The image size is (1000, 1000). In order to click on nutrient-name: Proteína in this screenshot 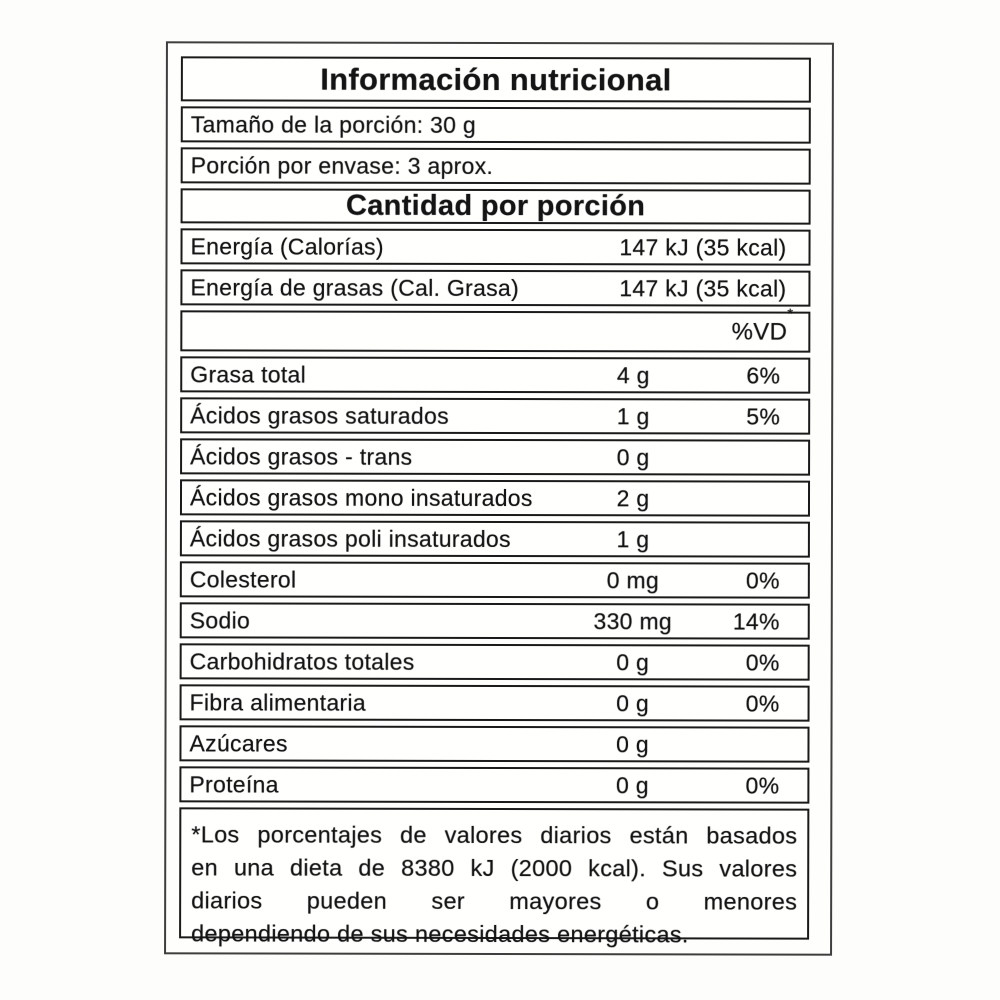, I will do `click(234, 784)`.